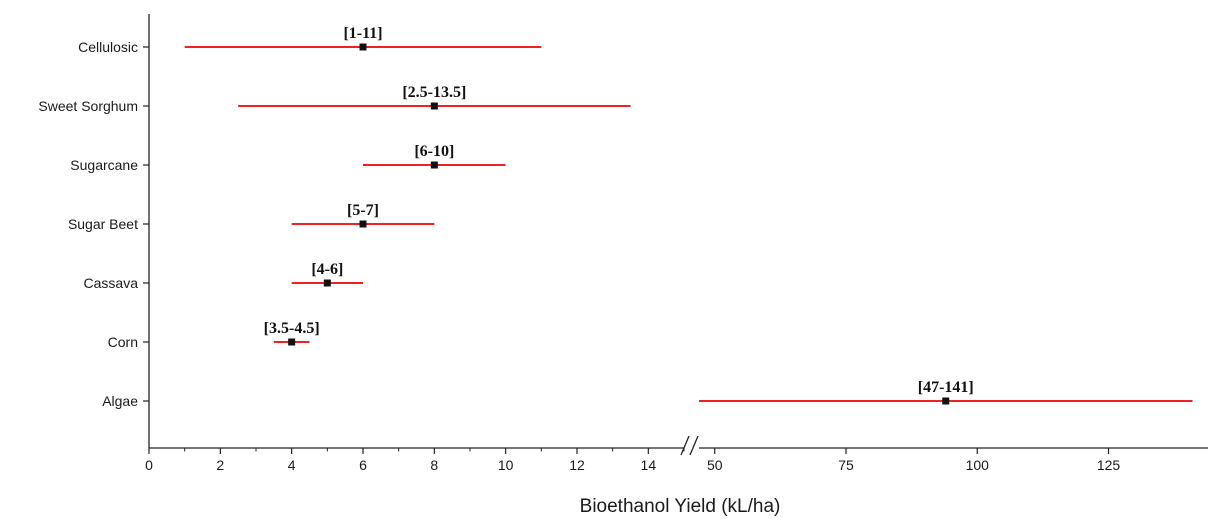 Image resolution: width=1213 pixels, height=519 pixels. What do you see at coordinates (434, 465) in the screenshot?
I see `x-tick-label: 8` at bounding box center [434, 465].